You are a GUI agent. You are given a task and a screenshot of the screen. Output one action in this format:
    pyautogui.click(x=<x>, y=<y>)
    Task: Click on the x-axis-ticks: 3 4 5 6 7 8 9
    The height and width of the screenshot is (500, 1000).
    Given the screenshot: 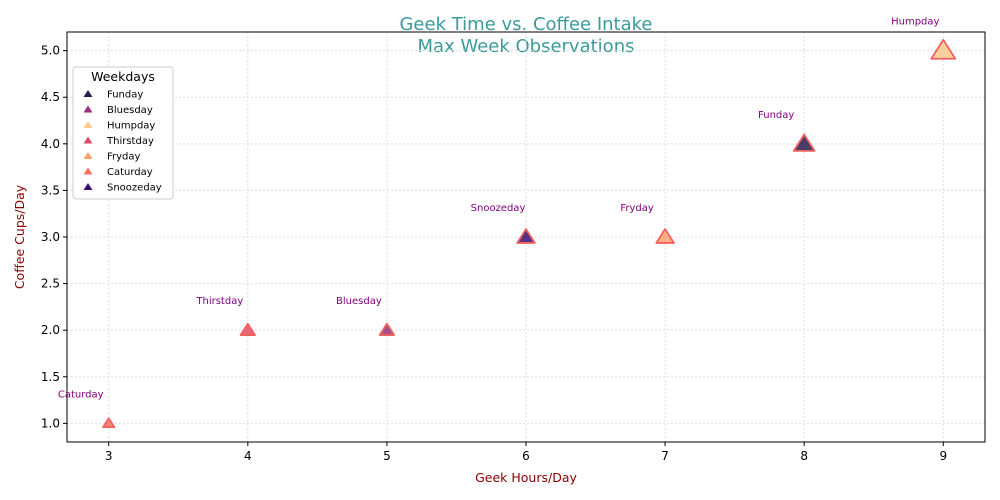 What is the action you would take?
    pyautogui.click(x=526, y=452)
    